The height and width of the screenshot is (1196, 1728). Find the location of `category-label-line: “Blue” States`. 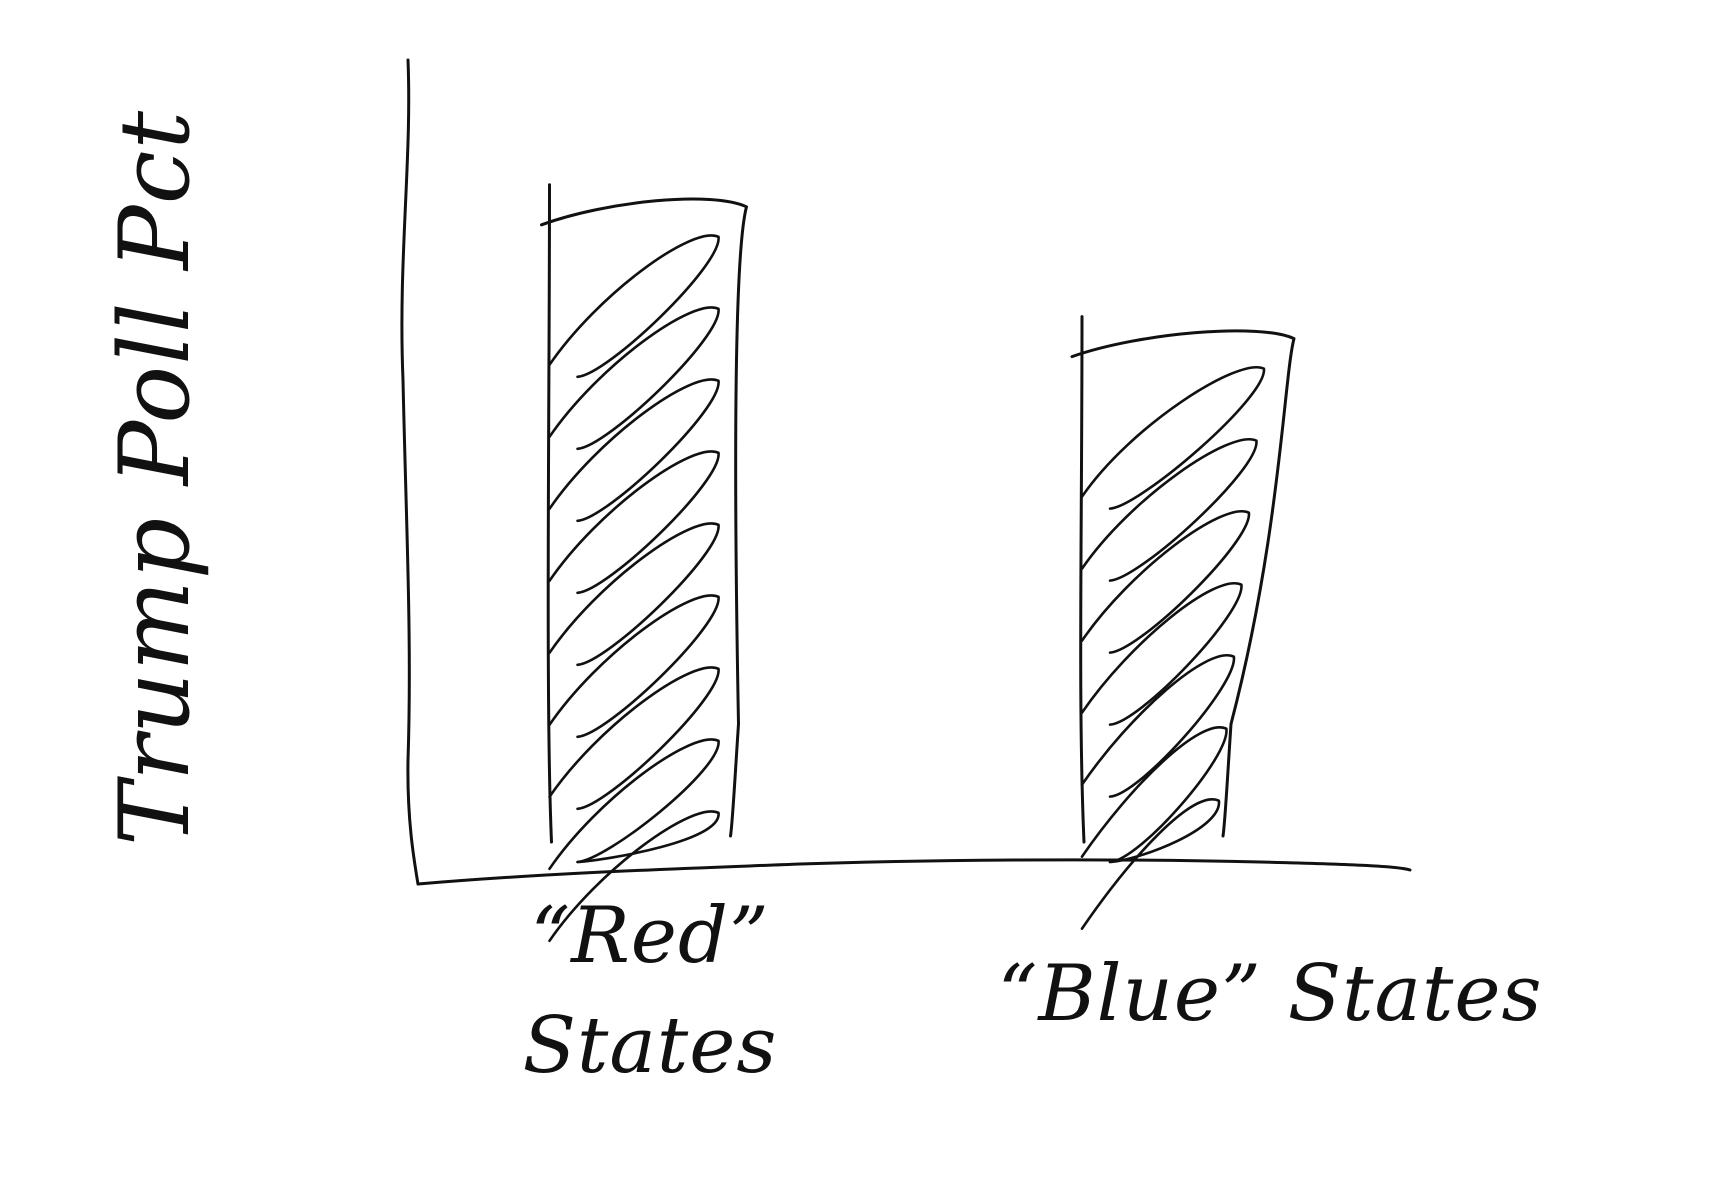

category-label-line: “Blue” States is located at coordinates (1269, 994).